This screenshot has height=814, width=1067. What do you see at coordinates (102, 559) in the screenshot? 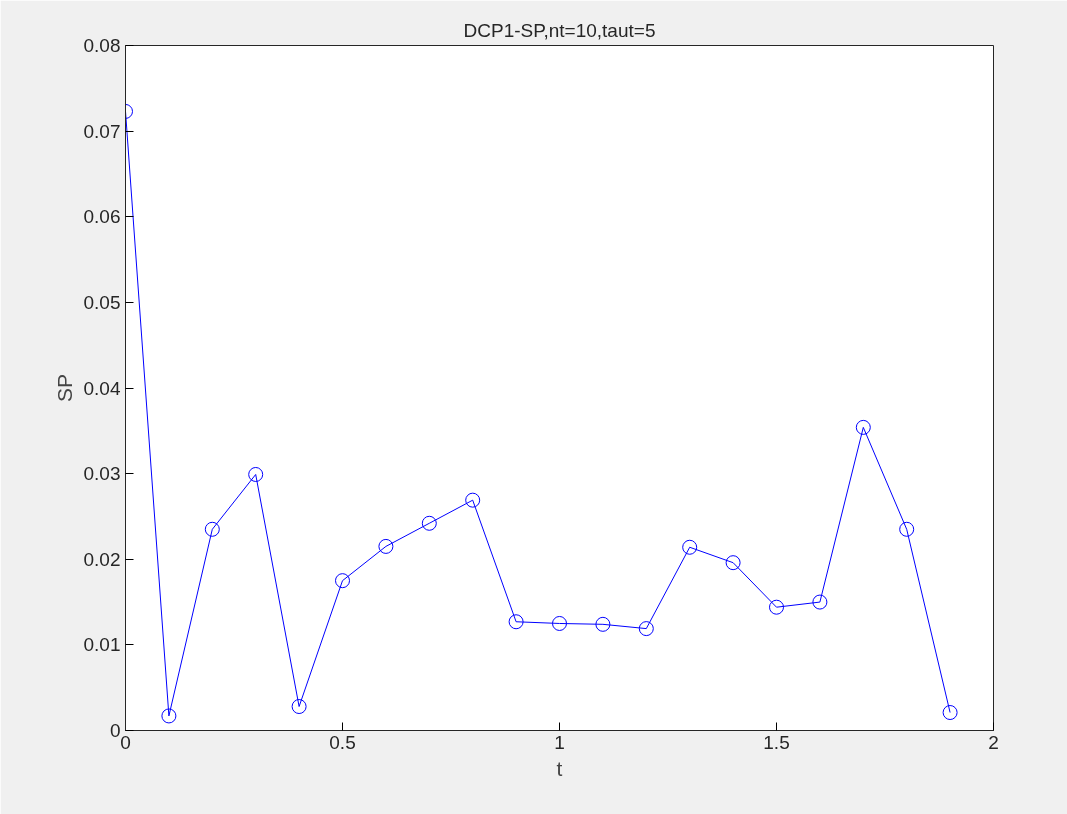
I see `y-tick-label: 0.02` at bounding box center [102, 559].